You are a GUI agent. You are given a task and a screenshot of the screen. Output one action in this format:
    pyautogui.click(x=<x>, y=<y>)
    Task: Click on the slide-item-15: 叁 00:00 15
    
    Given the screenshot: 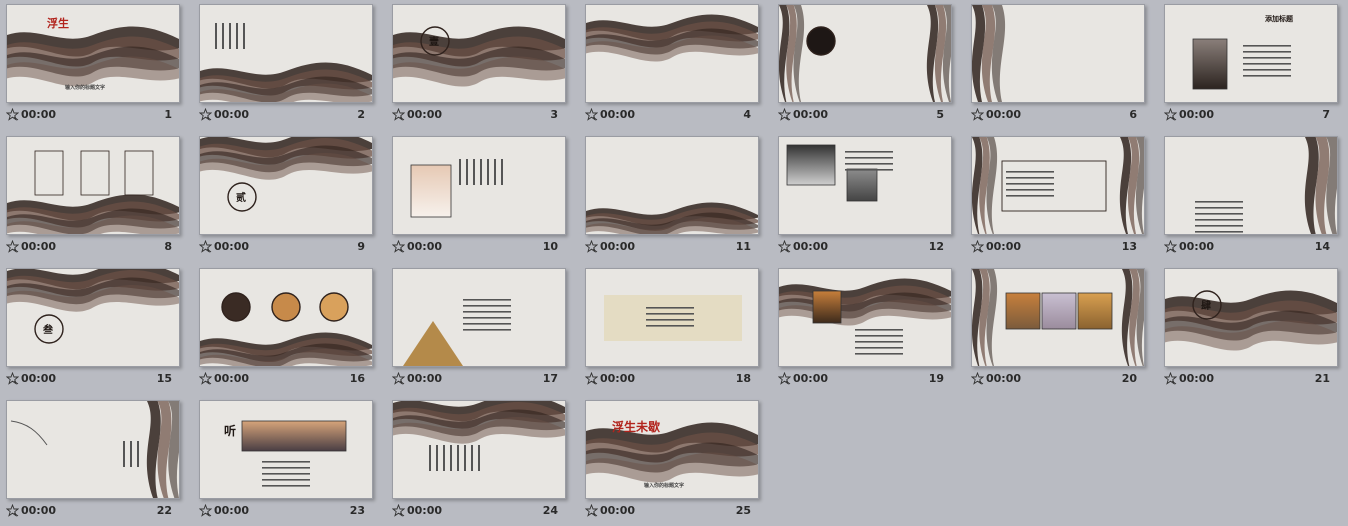 What is the action you would take?
    pyautogui.click(x=95, y=331)
    